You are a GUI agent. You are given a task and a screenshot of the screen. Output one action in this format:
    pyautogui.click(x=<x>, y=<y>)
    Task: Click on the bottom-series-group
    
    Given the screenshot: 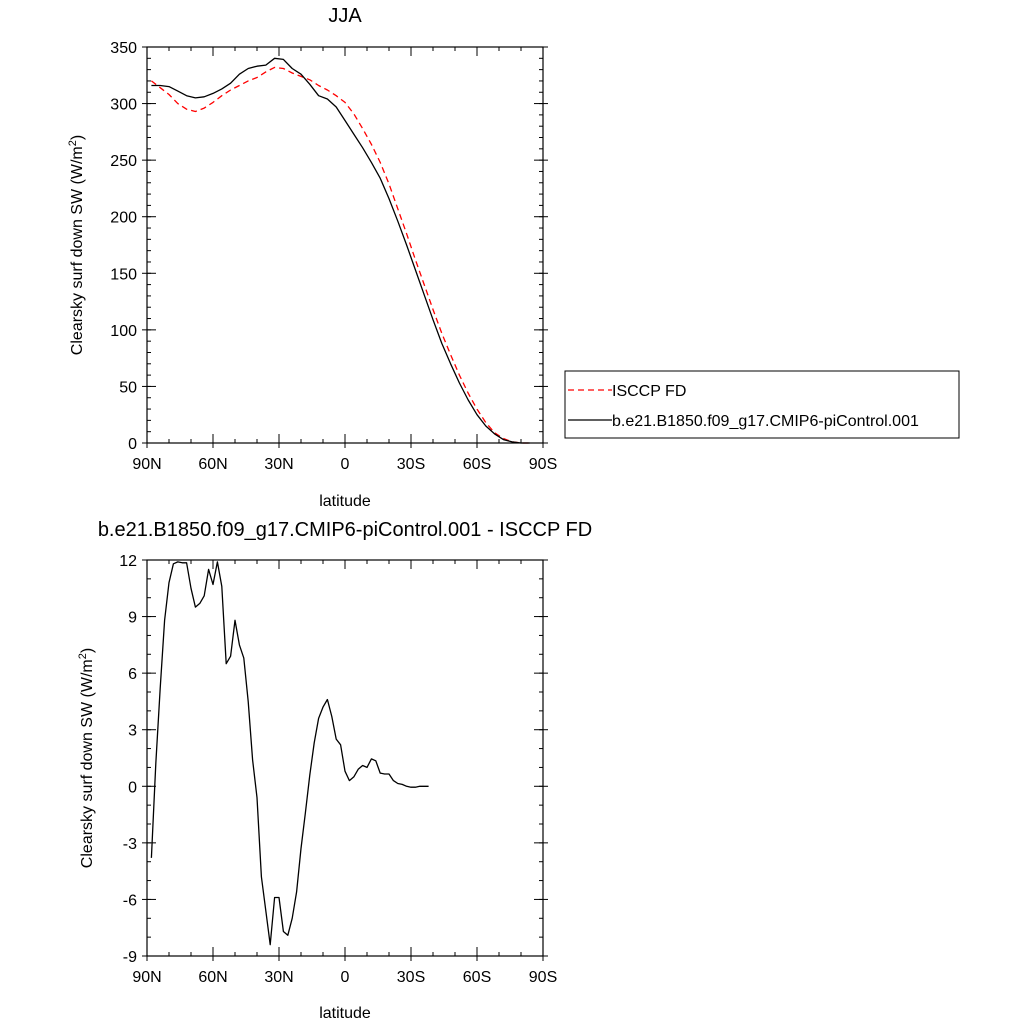 What is the action you would take?
    pyautogui.click(x=289, y=753)
    